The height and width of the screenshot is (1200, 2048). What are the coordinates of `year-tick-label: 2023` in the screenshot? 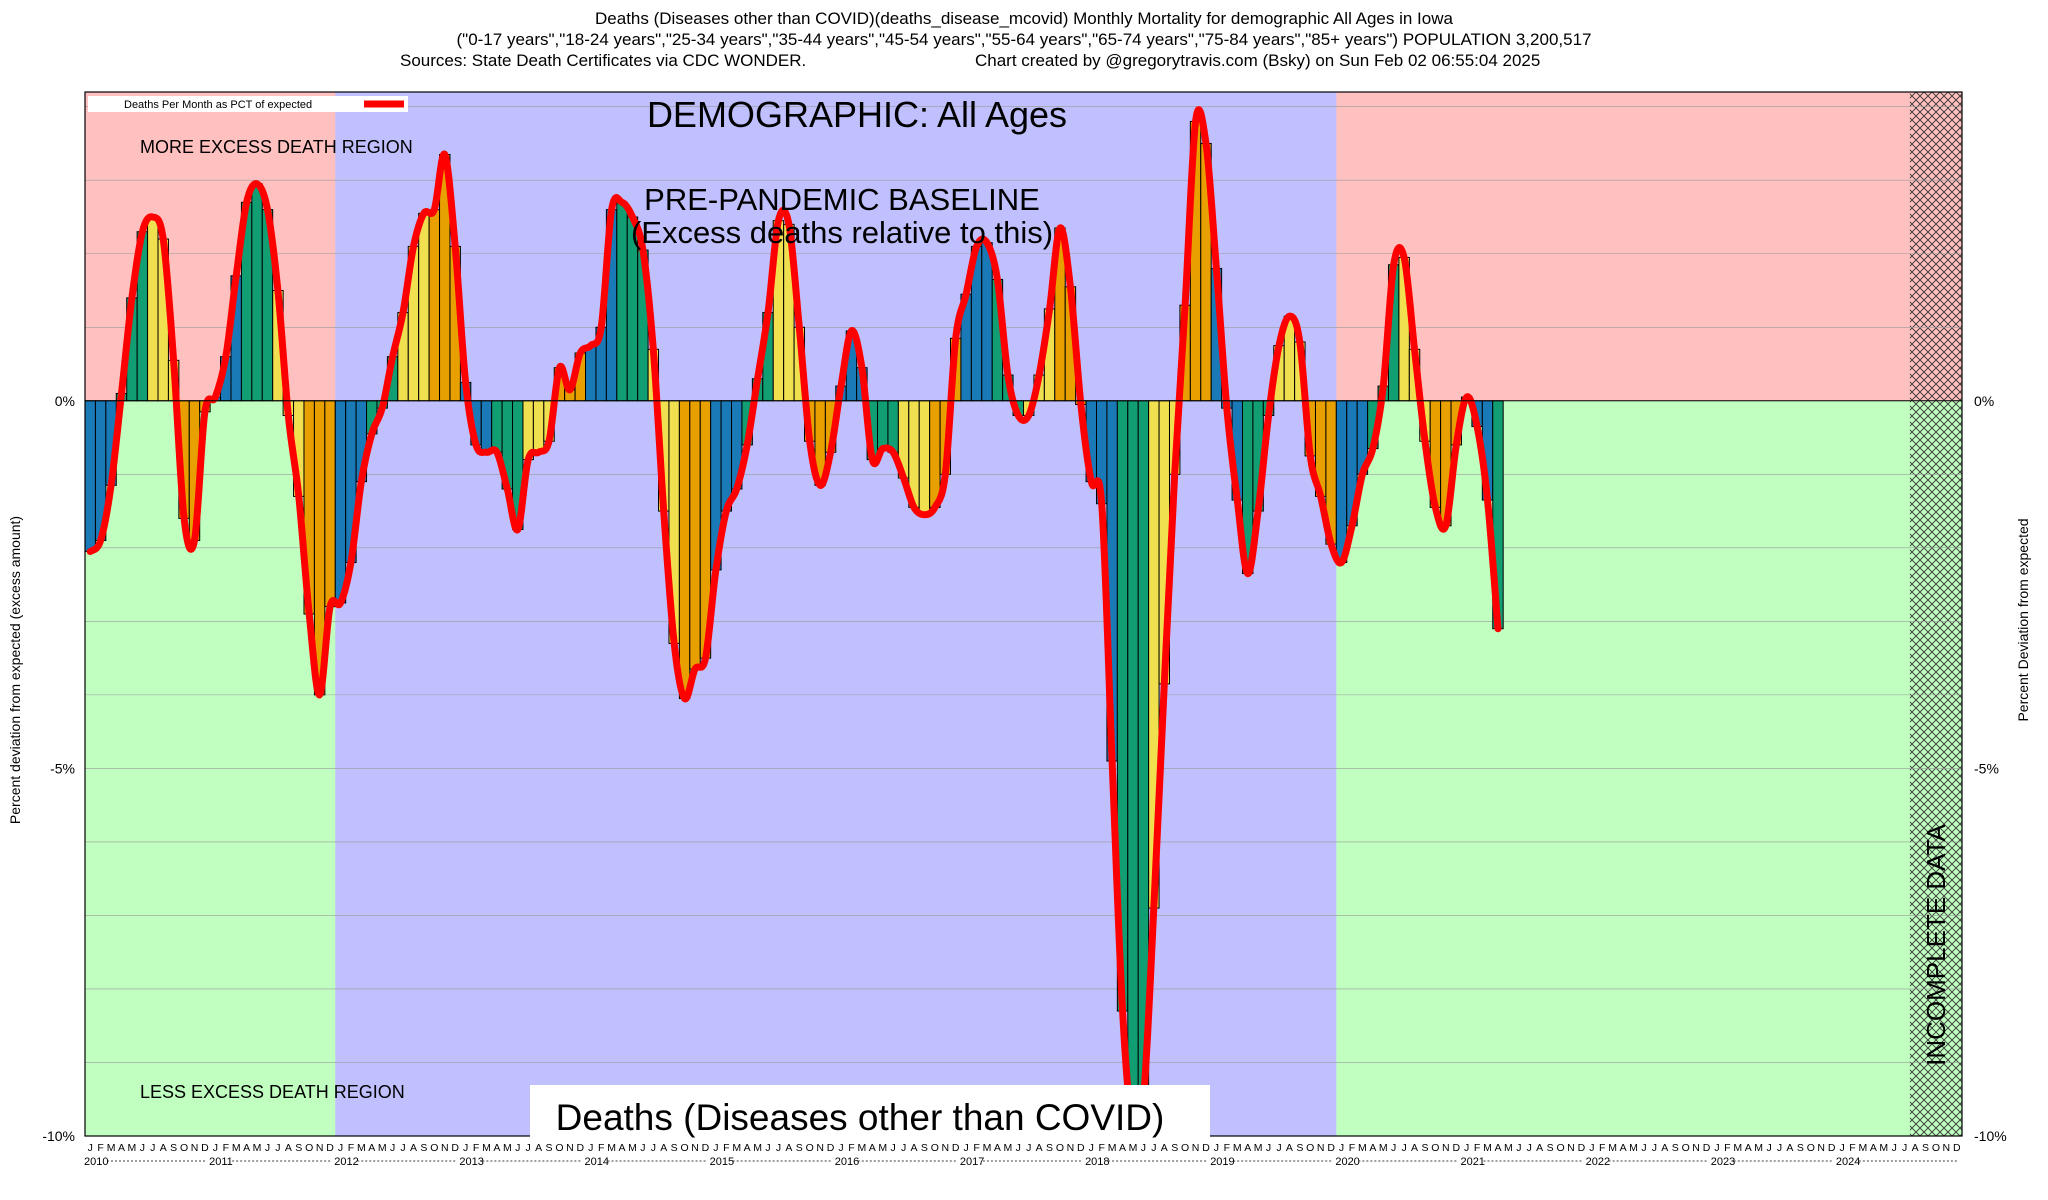 It's located at (1723, 1162).